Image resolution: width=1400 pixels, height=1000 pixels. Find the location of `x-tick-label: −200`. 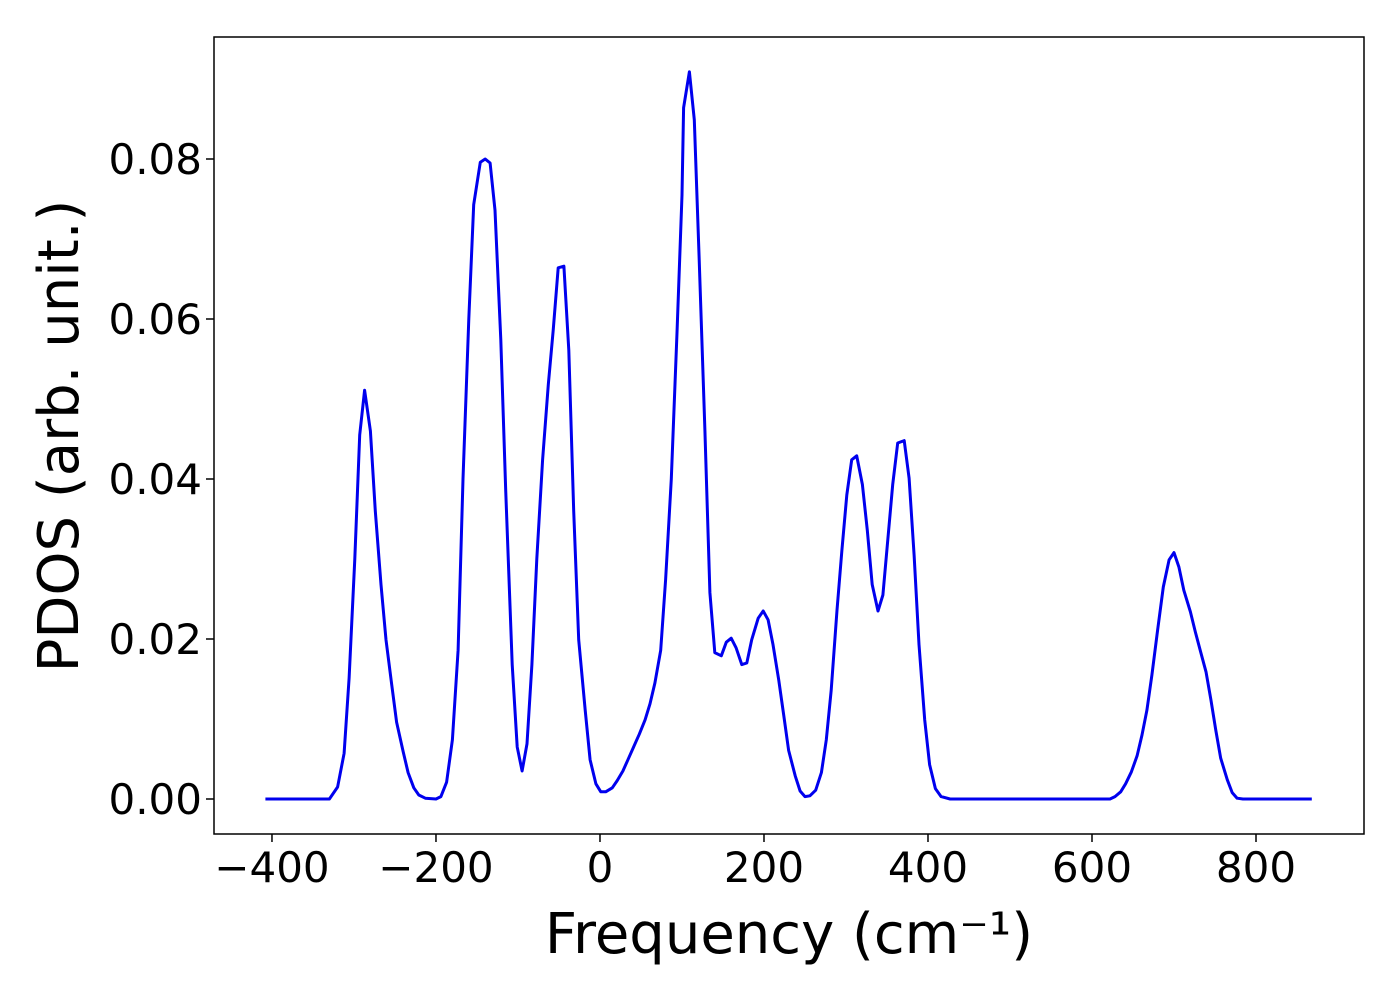

x-tick-label: −200 is located at coordinates (435, 867).